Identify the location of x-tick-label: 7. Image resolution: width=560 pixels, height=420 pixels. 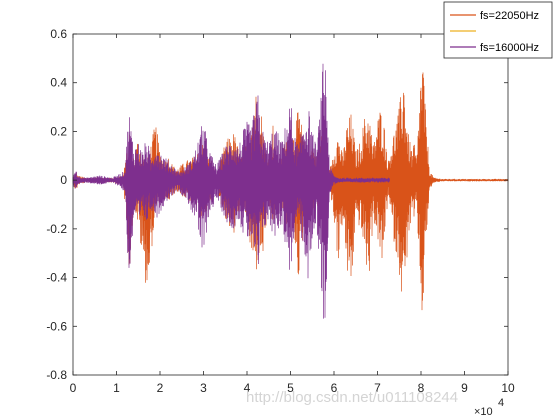
(377, 388).